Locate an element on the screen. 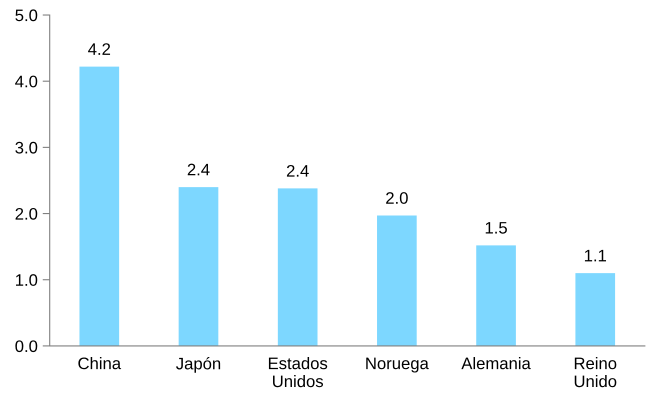 The width and height of the screenshot is (654, 406). data-label: 2.0 is located at coordinates (397, 198).